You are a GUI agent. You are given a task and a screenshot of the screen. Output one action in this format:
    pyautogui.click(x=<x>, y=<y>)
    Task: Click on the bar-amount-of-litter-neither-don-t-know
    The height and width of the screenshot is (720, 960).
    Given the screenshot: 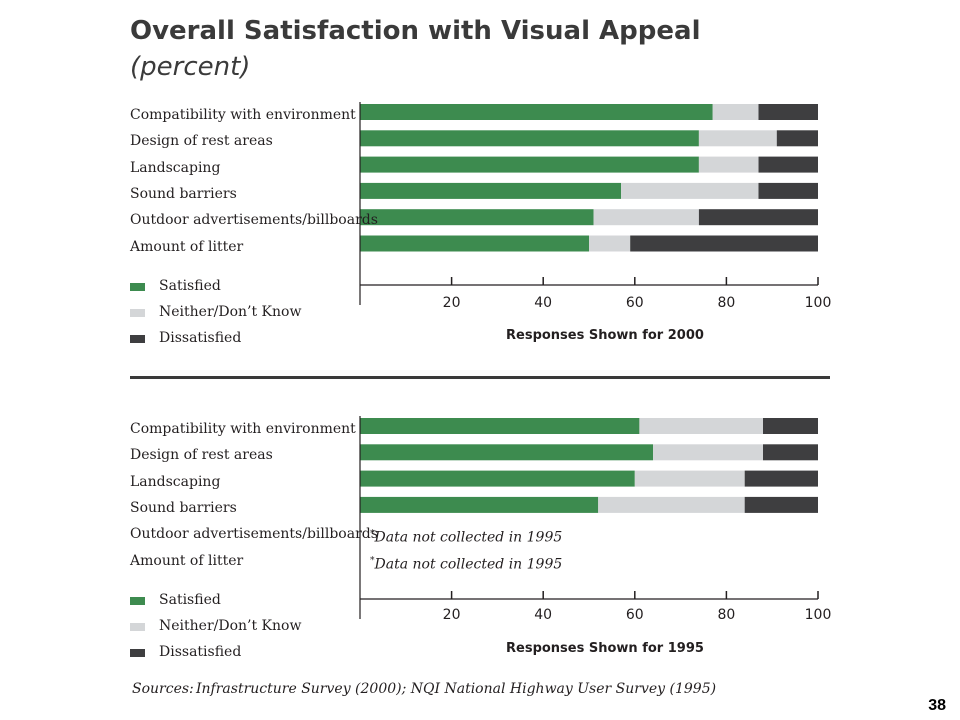 What is the action you would take?
    pyautogui.click(x=610, y=243)
    